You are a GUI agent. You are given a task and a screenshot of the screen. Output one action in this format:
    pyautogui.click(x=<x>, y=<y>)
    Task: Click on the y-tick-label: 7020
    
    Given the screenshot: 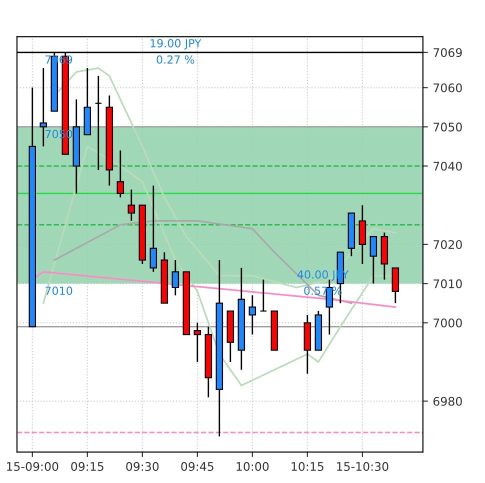 What is the action you would take?
    pyautogui.click(x=448, y=245)
    